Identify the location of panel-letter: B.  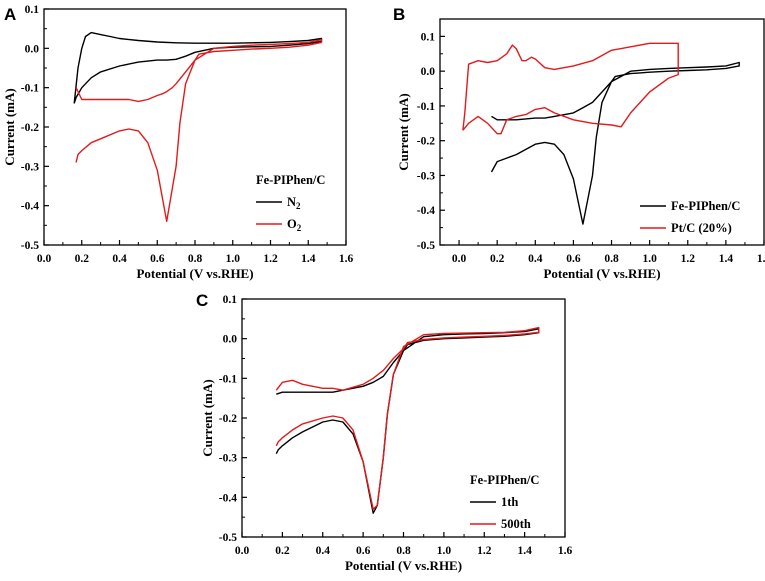
(399, 14).